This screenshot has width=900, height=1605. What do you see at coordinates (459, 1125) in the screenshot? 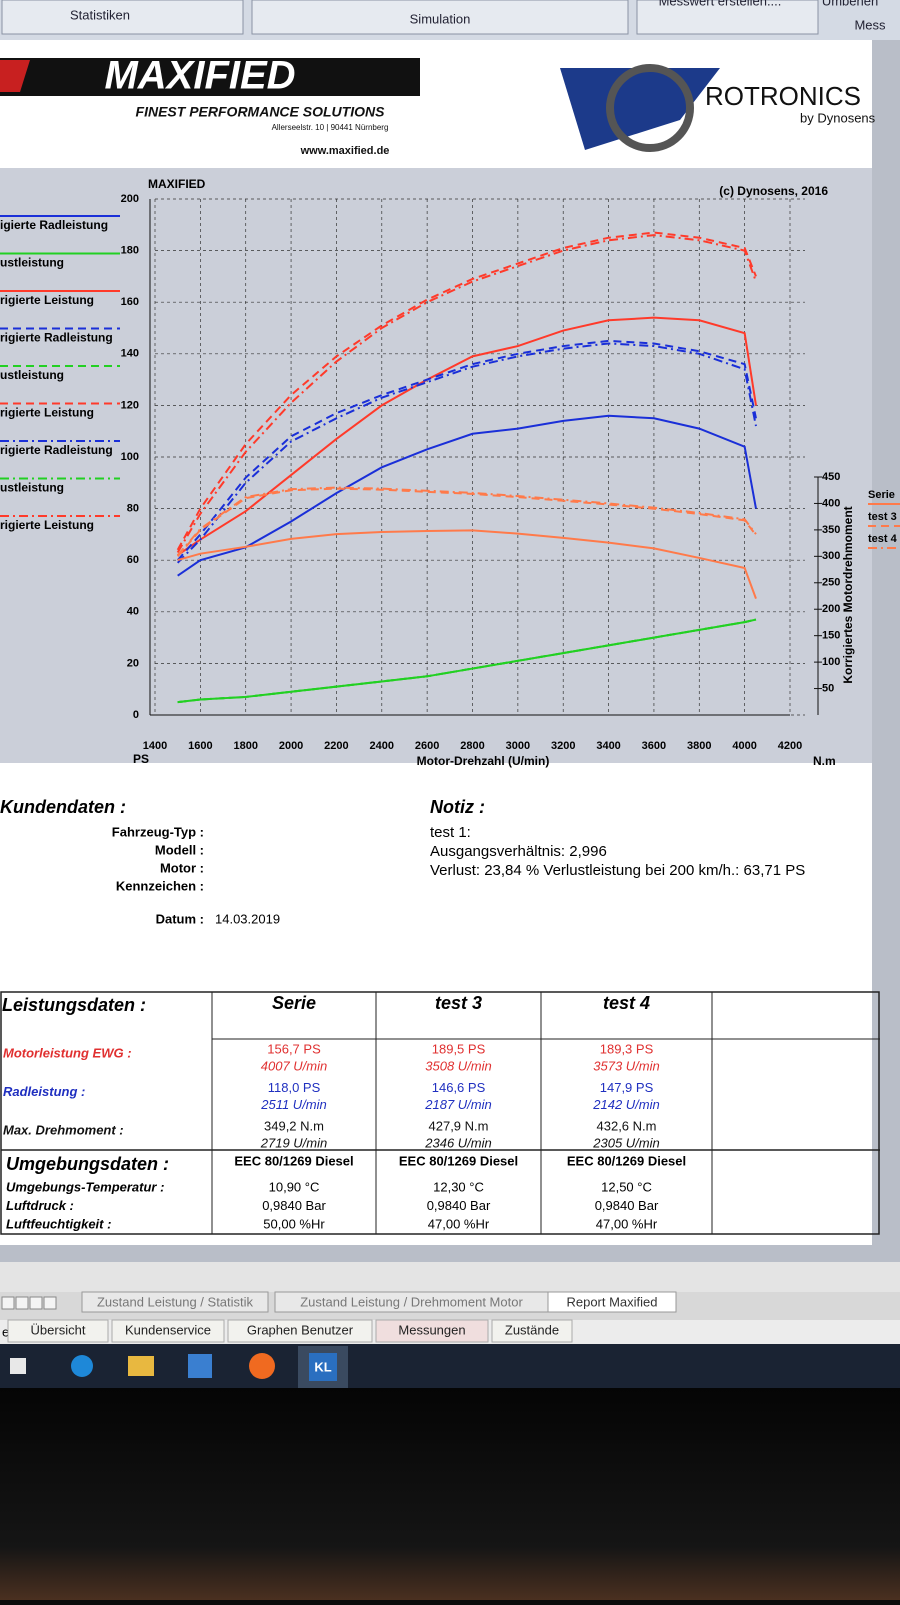
I see `cell: 427,9 N.m` at bounding box center [459, 1125].